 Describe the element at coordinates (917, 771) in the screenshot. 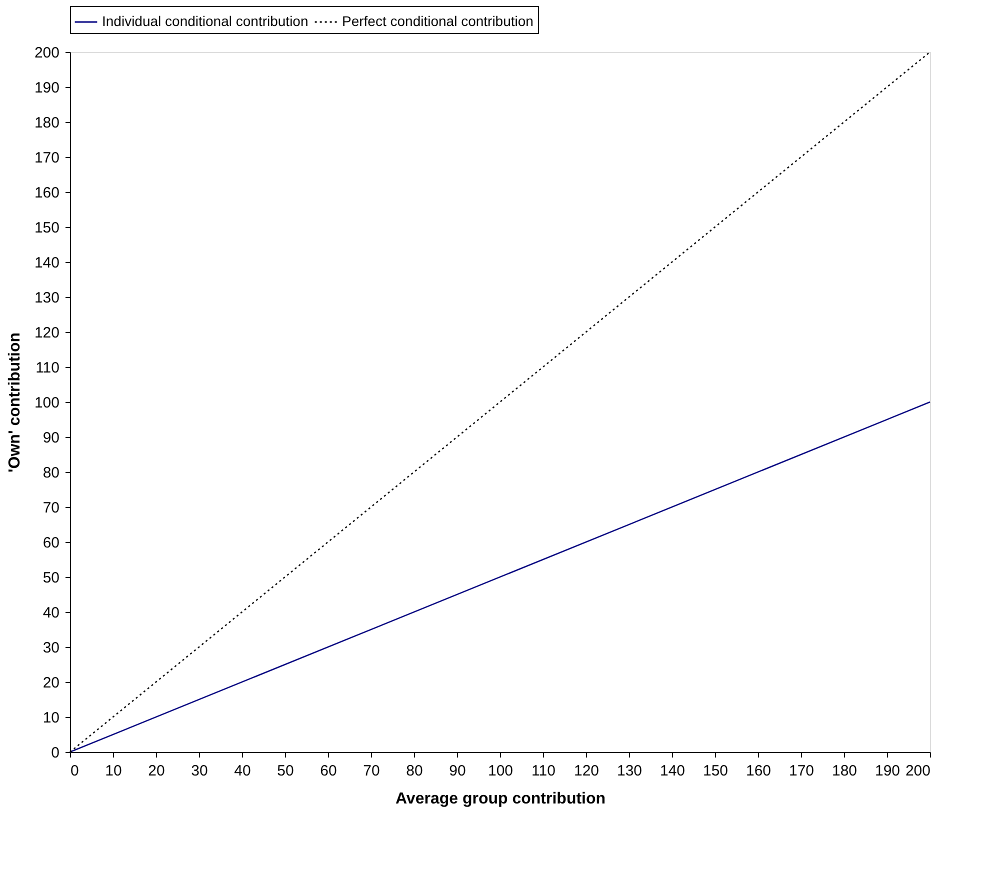

I see `x-tick-label: 200` at that location.